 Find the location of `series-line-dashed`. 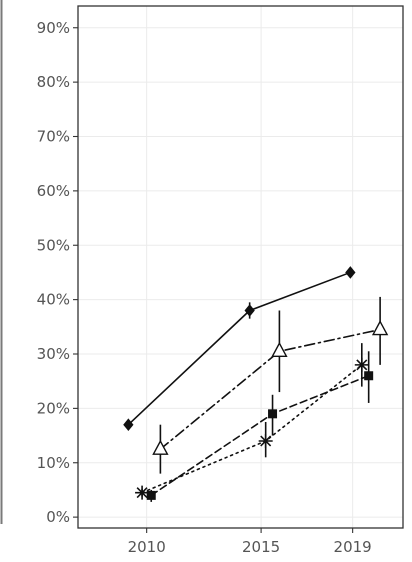

series-line-dashed is located at coordinates (260, 435).